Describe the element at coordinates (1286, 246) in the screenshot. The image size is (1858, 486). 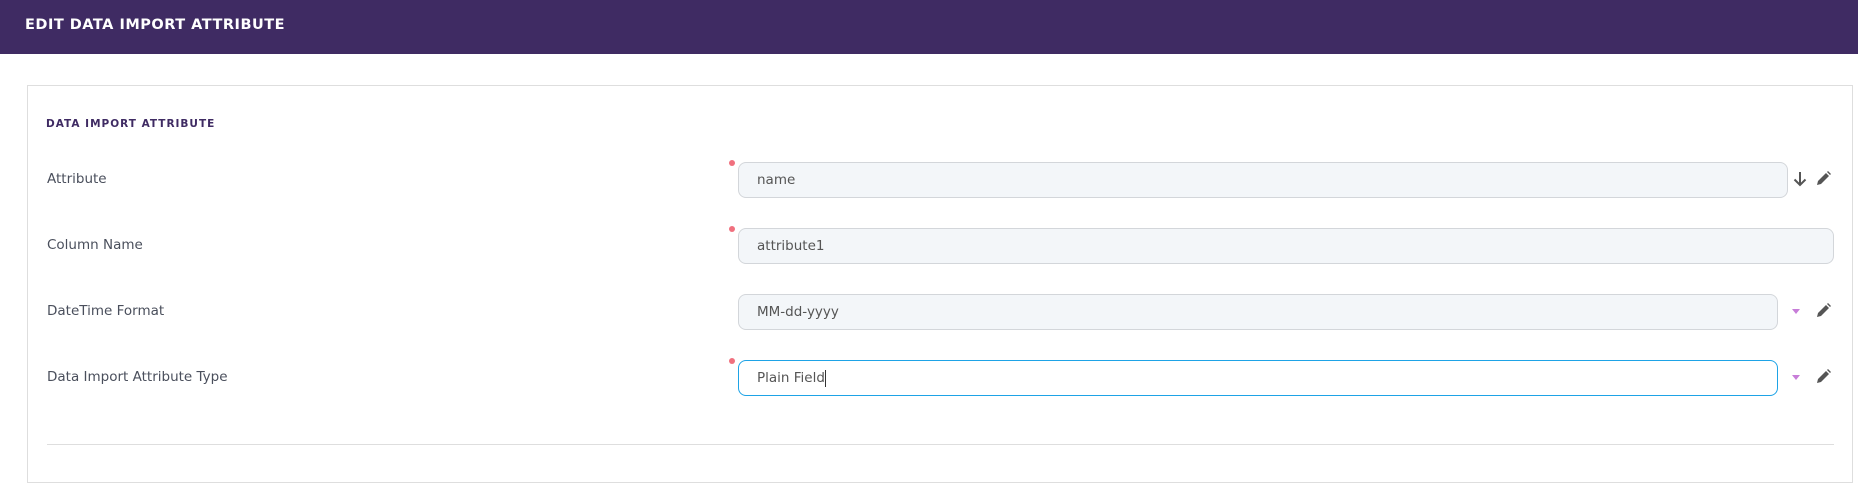
I see `column-name-input: attribute1` at that location.